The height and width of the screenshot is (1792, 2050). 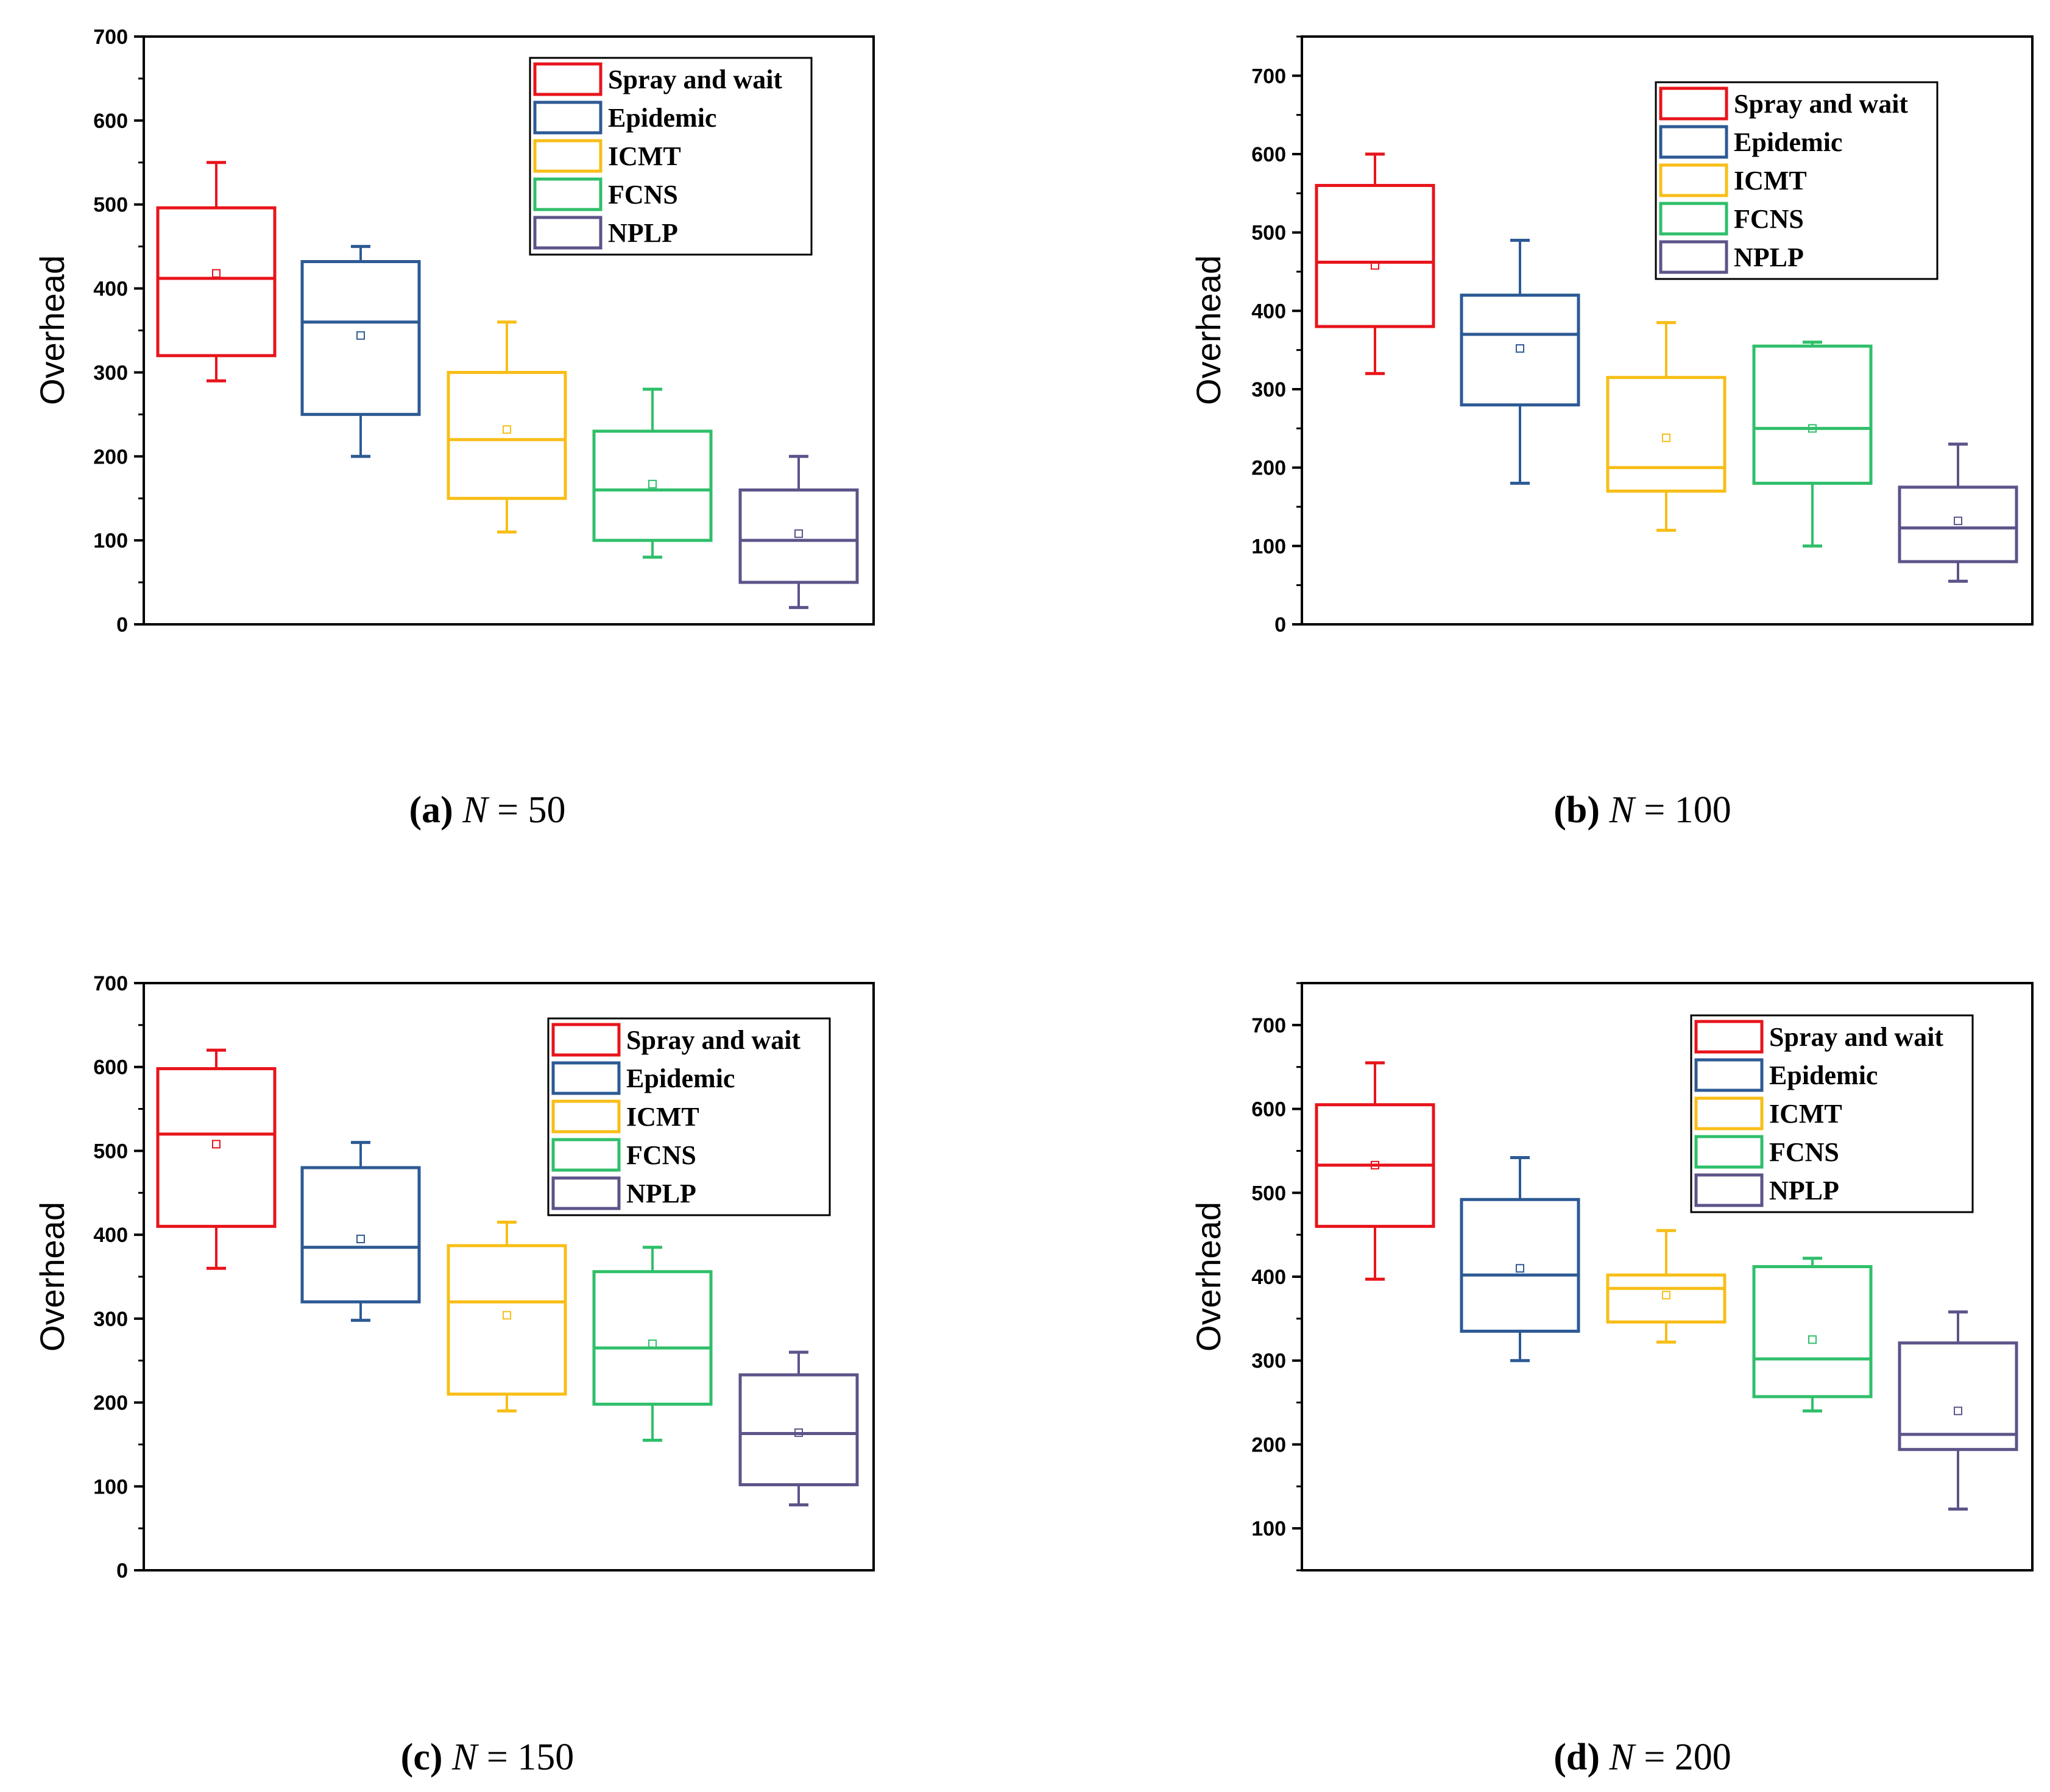 I want to click on panel-caption: (a) N = 50, so click(x=487, y=810).